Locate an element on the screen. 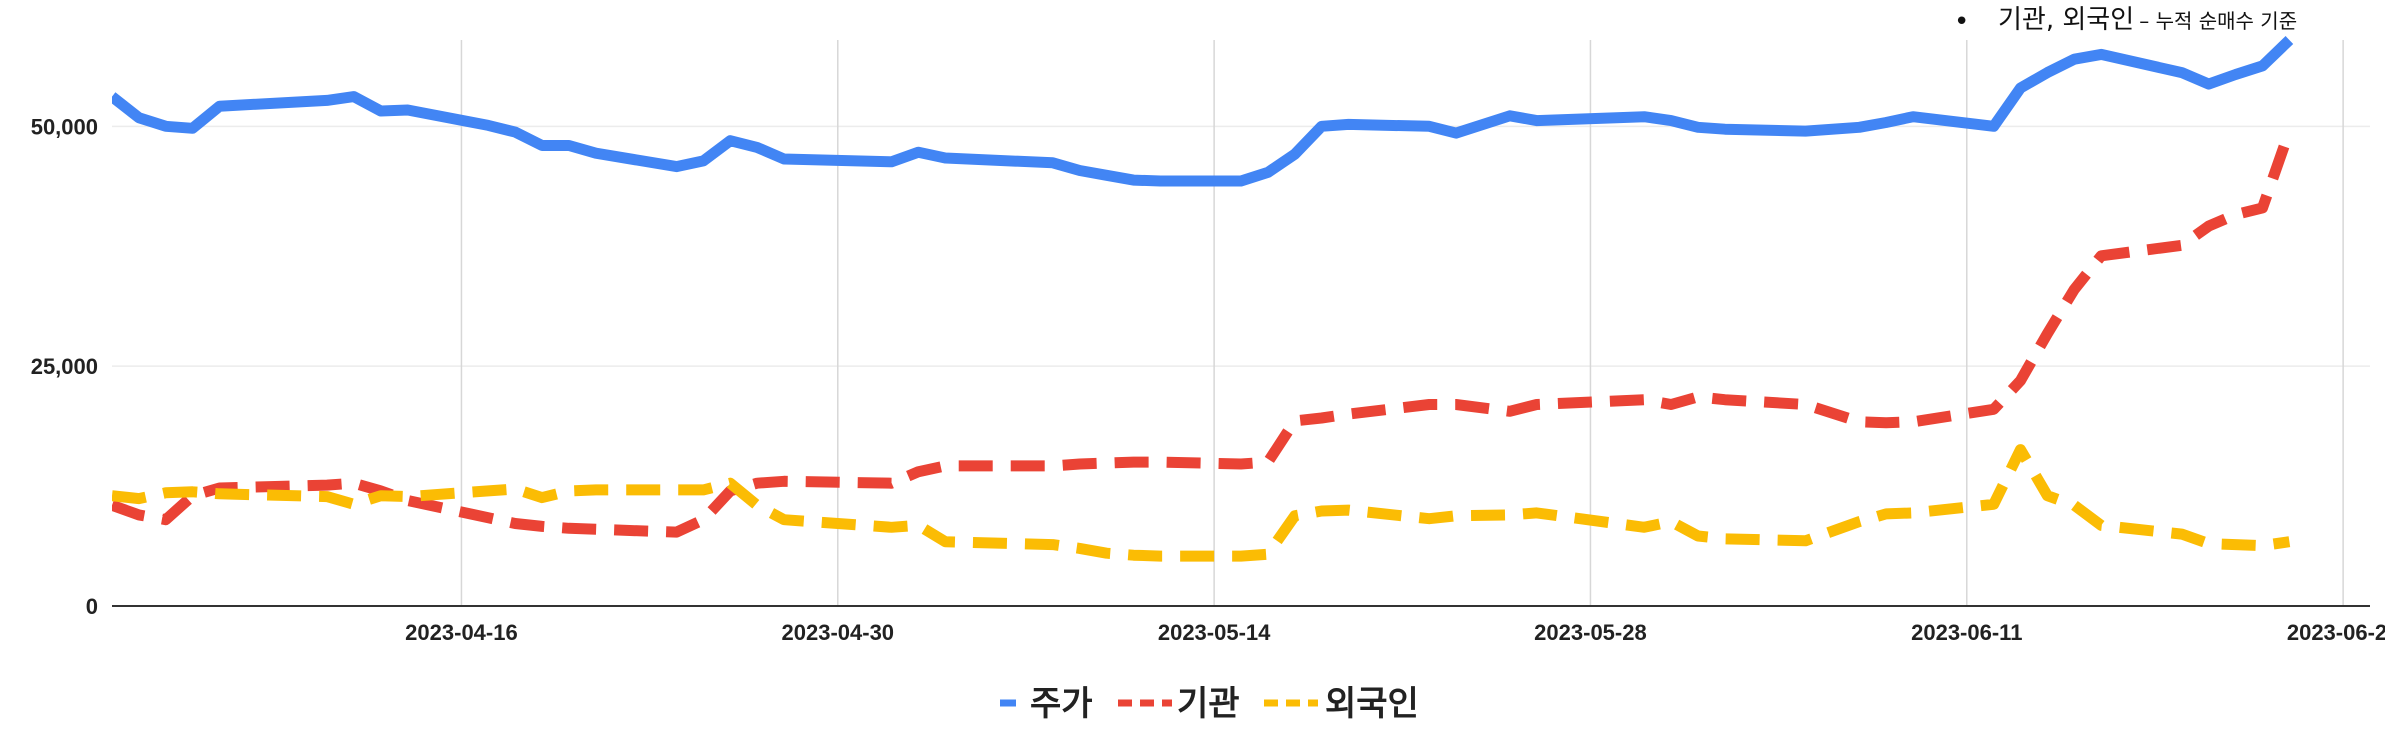 The image size is (2385, 730). note-text: 기관, 외국인 – 누적 순매수 기준 is located at coordinates (2147, 20).